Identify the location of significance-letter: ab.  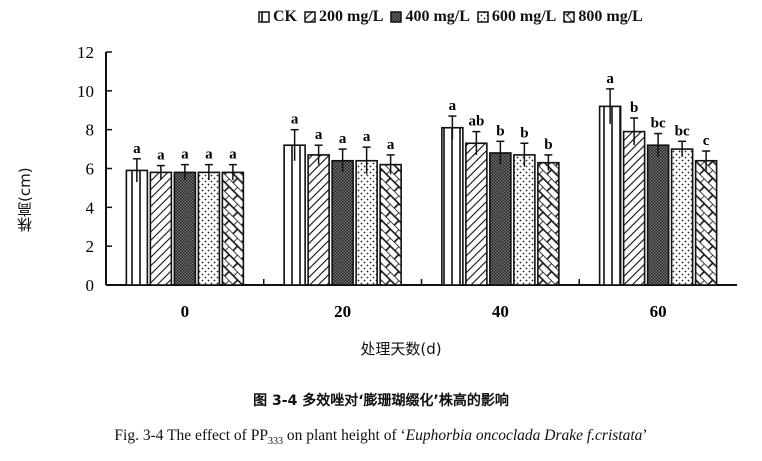
(476, 122).